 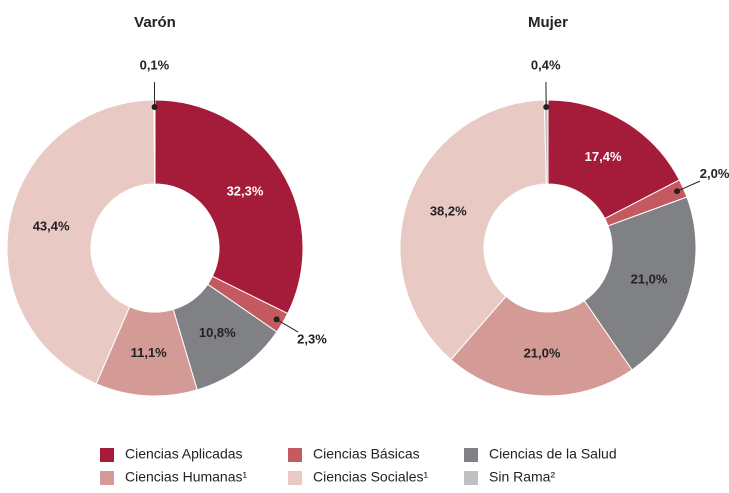 What do you see at coordinates (149, 352) in the screenshot?
I see `value-label: 11,1%` at bounding box center [149, 352].